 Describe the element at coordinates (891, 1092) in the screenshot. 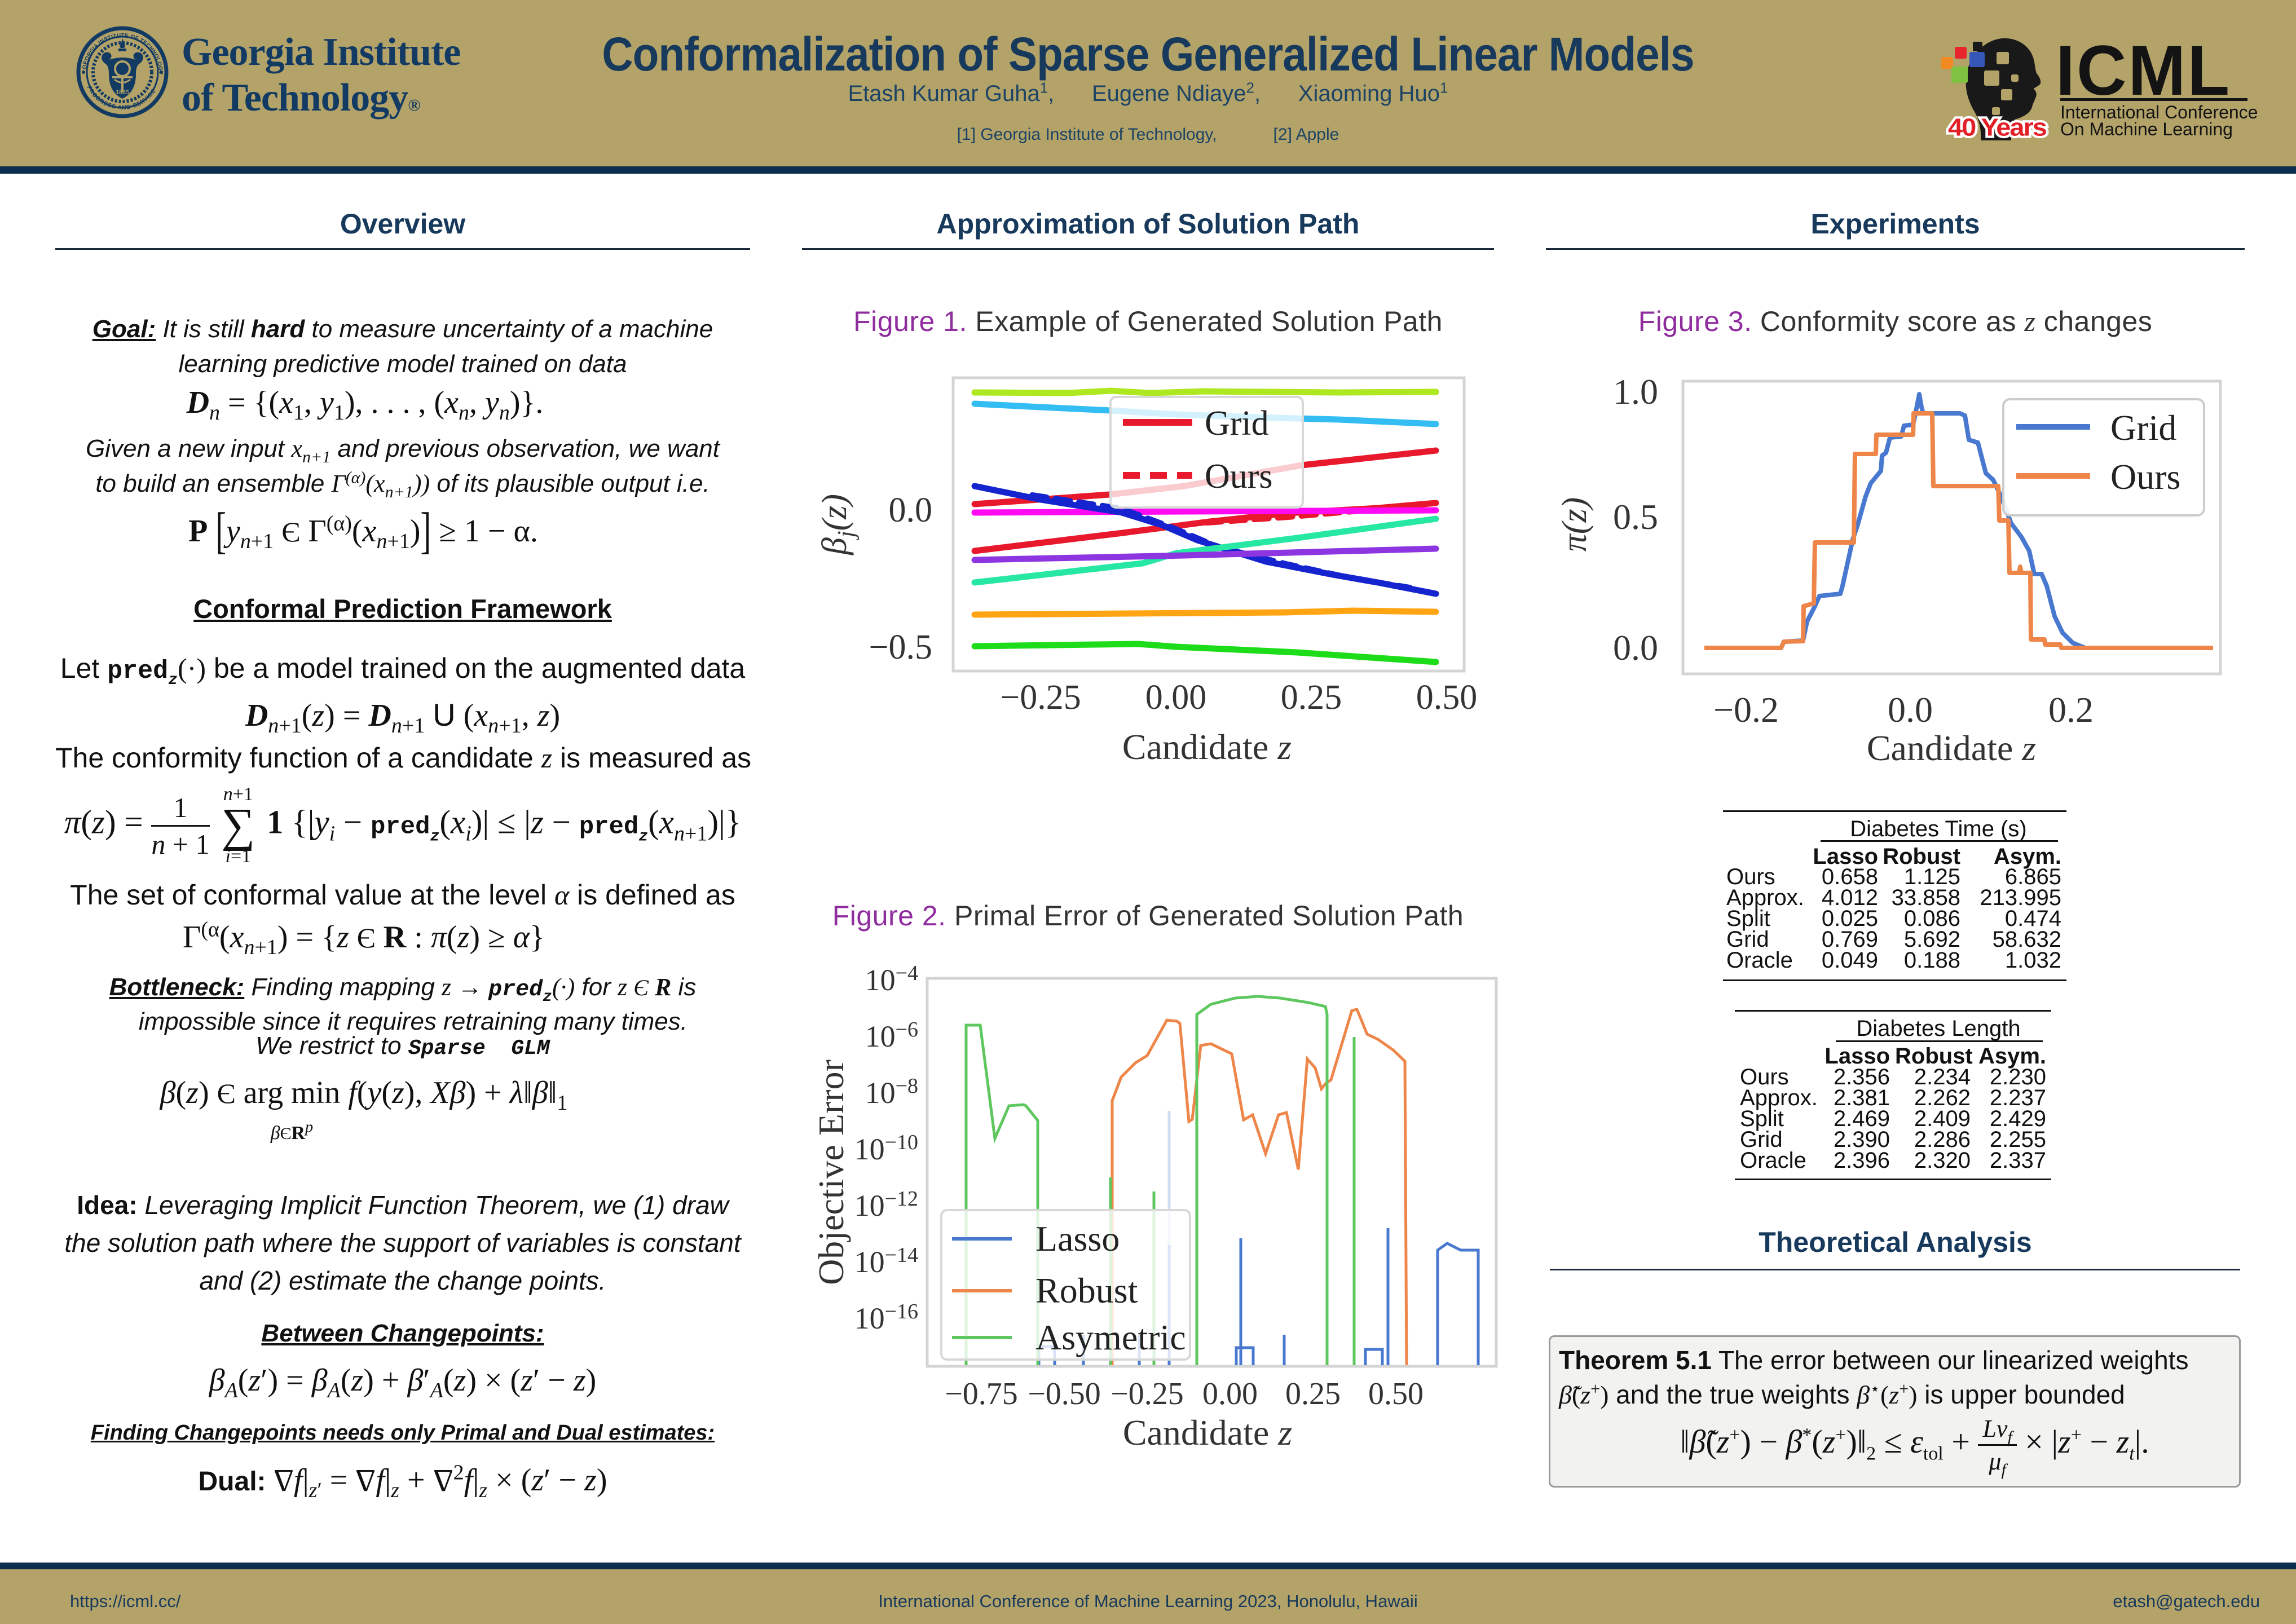

I see `svg-text: 10⁻⁸` at that location.